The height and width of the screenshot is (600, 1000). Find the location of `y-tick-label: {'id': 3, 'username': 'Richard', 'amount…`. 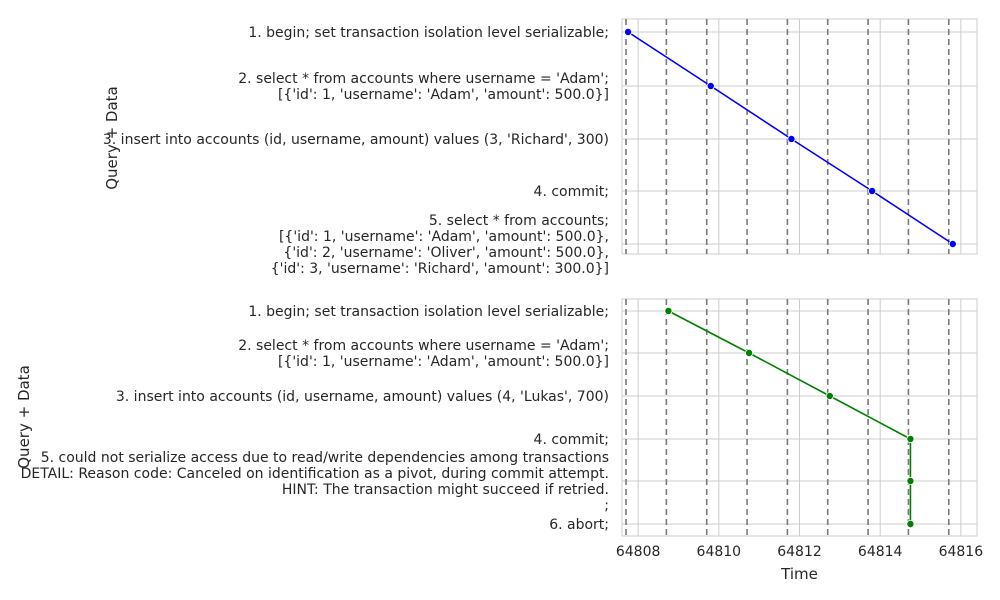

y-tick-label: {'id': 3, 'username': 'Richard', 'amount… is located at coordinates (440, 269).